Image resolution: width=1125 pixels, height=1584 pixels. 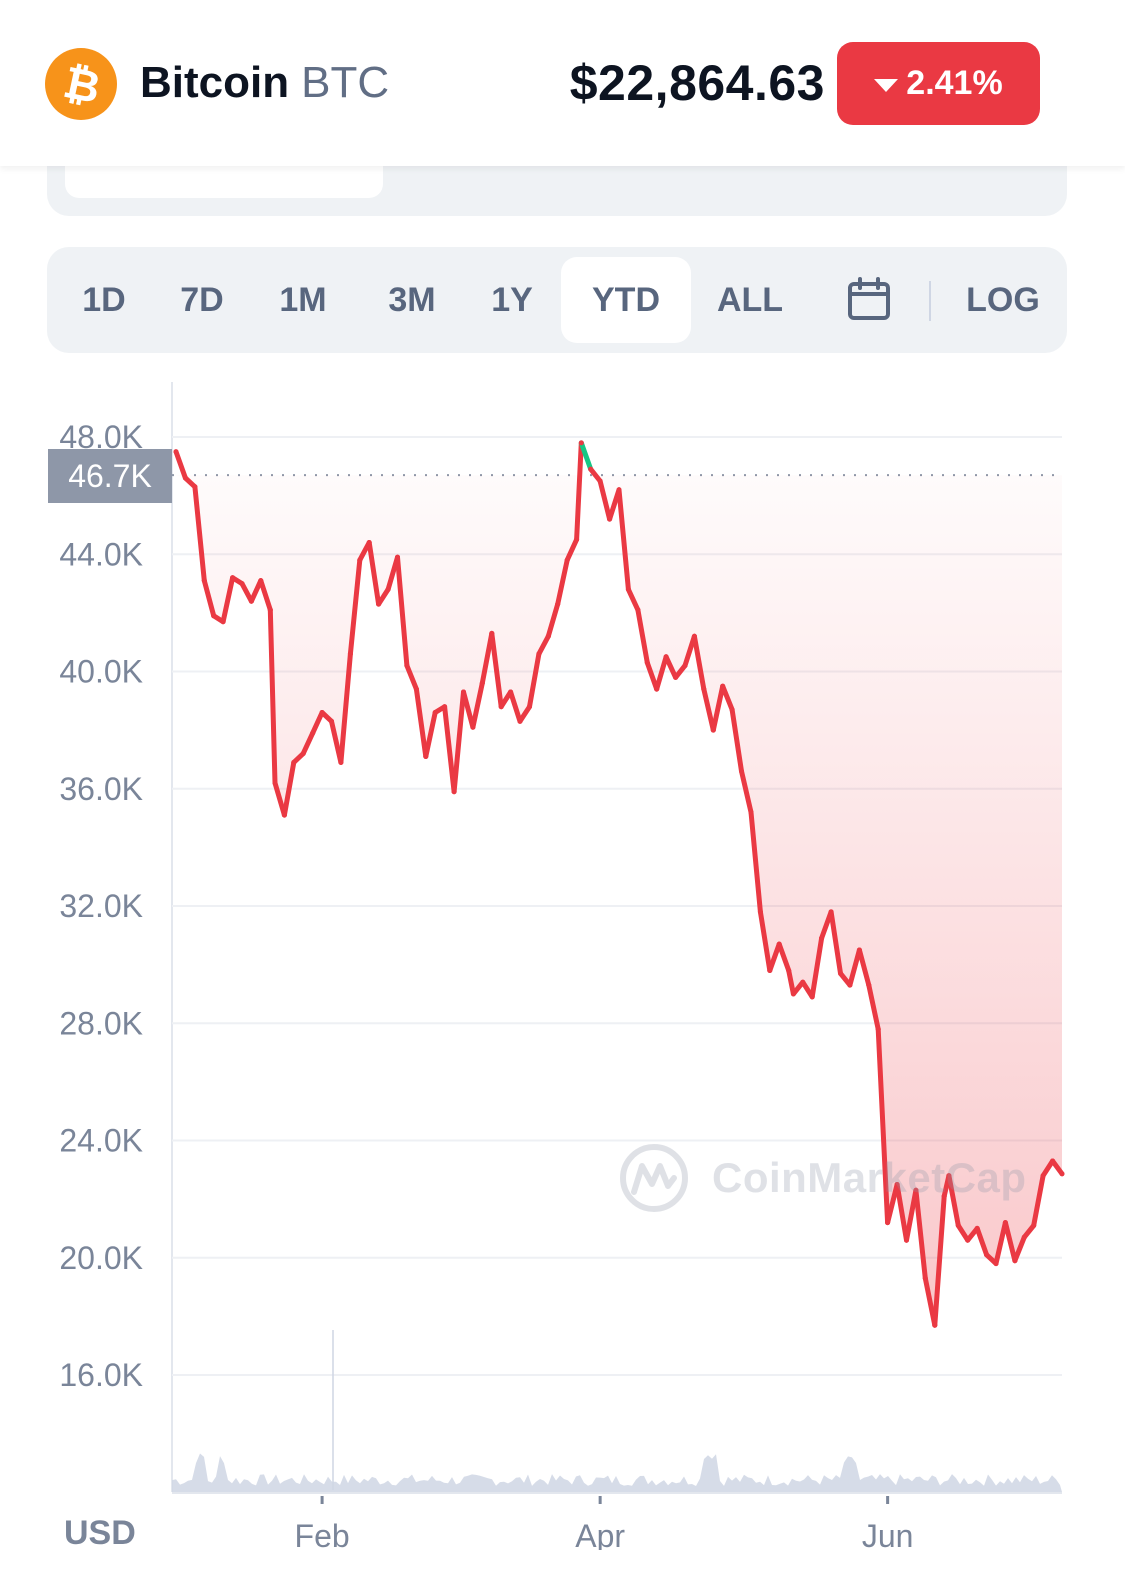 I want to click on coin-name: Bitcoin, so click(x=215, y=82).